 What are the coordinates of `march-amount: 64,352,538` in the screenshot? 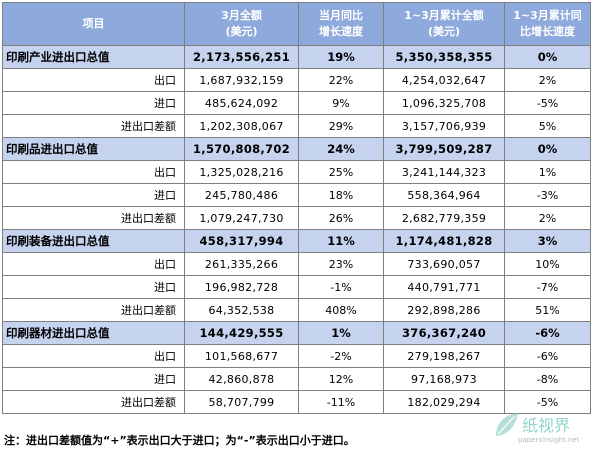 It's located at (241, 310).